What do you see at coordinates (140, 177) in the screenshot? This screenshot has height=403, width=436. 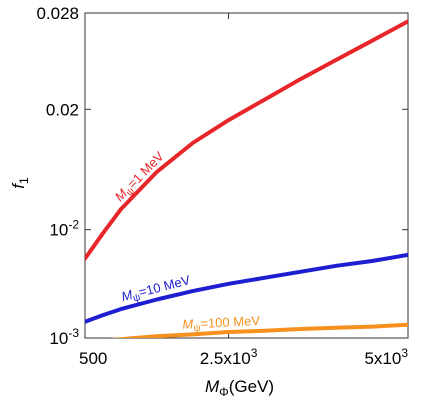 I see `series-label-1: Mψ=1 MeV` at bounding box center [140, 177].